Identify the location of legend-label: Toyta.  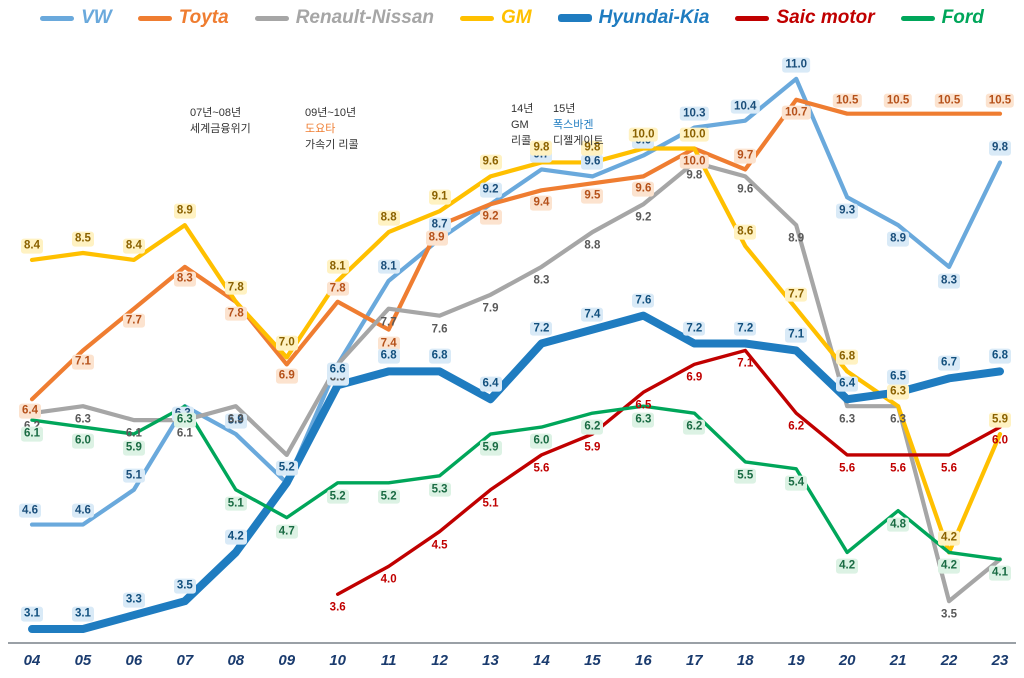
(203, 17).